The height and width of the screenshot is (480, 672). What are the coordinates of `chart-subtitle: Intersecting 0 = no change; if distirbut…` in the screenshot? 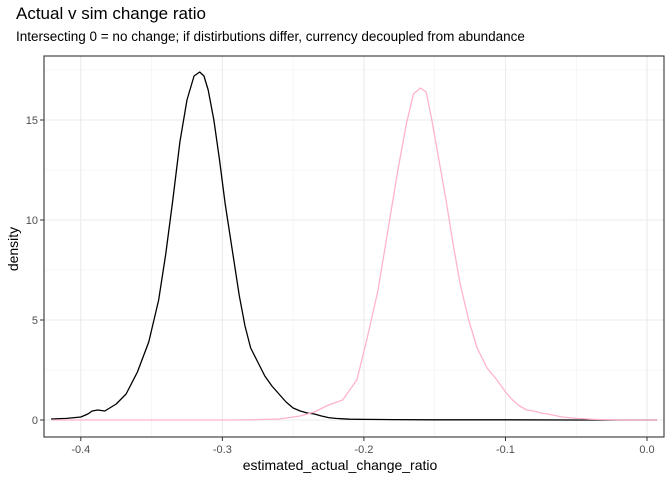 It's located at (270, 36).